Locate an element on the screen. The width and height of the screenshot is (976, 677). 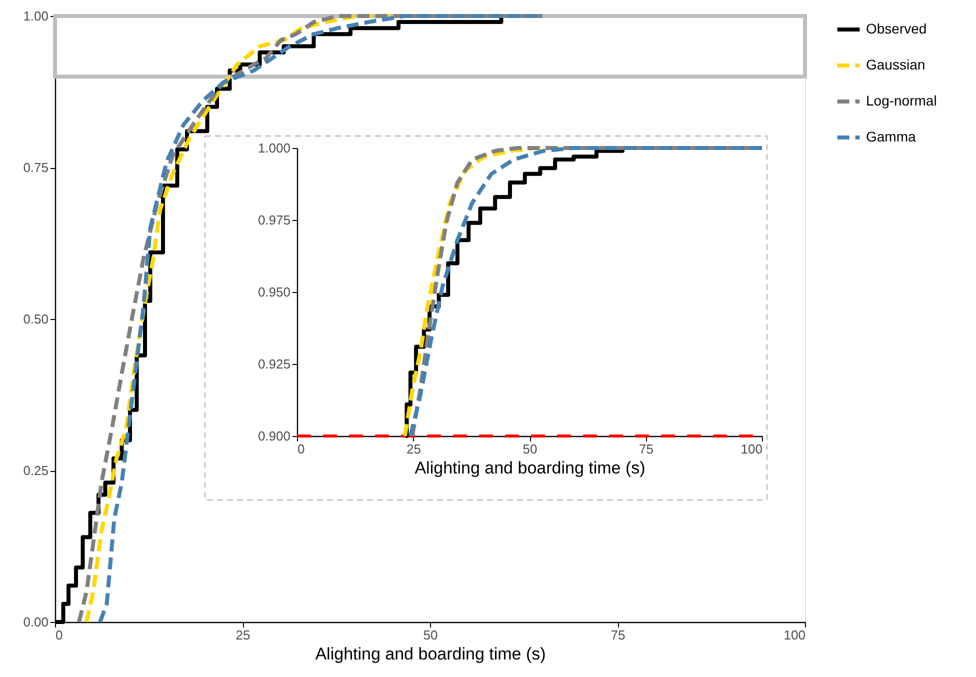
y-tick-label: 0.950 is located at coordinates (274, 292).